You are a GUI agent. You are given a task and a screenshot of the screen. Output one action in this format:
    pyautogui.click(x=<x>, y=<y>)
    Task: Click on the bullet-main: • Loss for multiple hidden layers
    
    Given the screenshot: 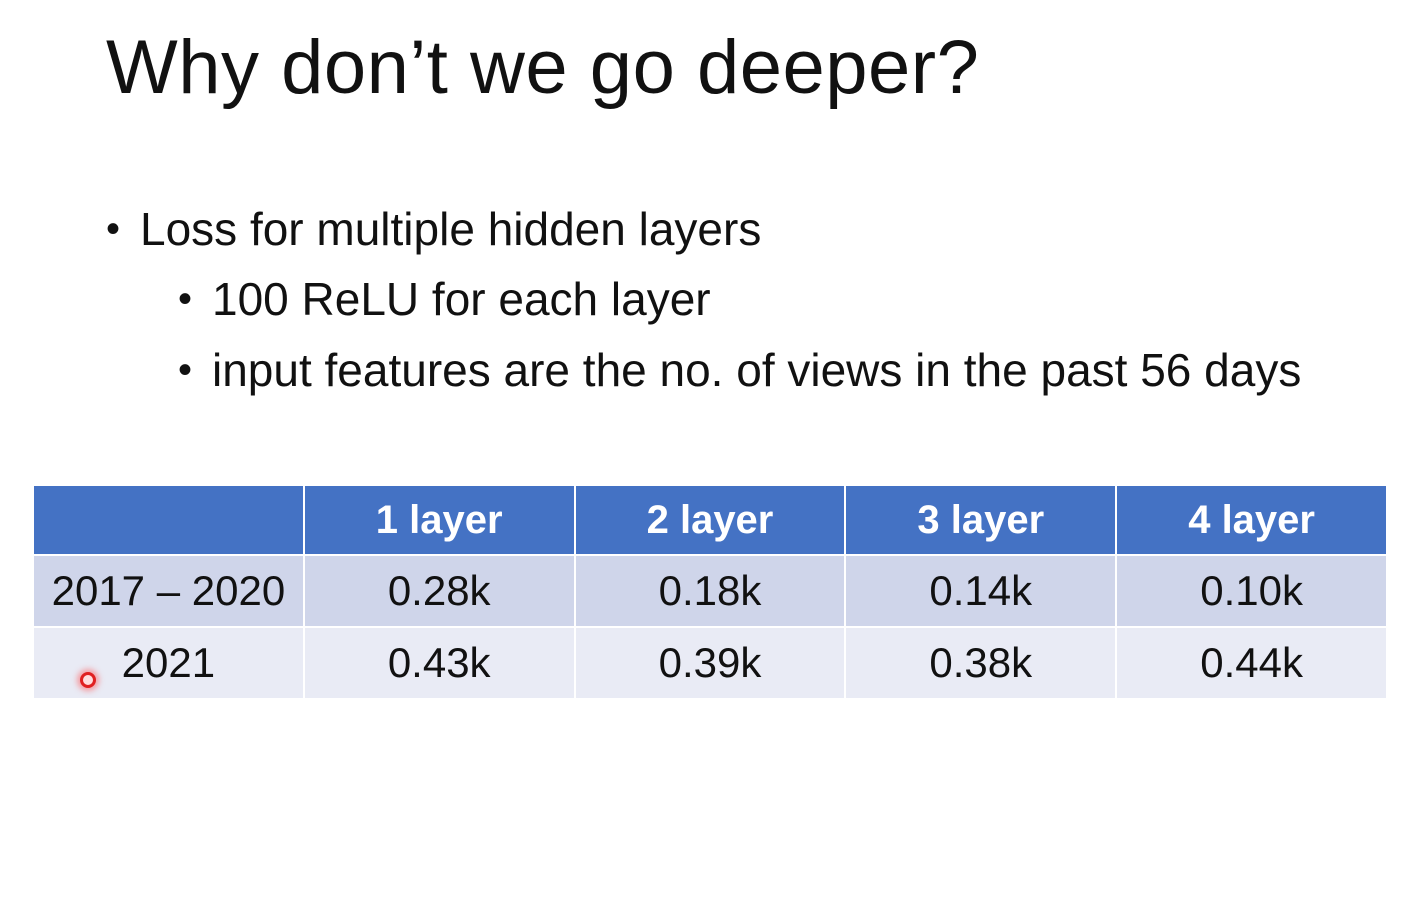 What is the action you would take?
    pyautogui.click(x=434, y=229)
    